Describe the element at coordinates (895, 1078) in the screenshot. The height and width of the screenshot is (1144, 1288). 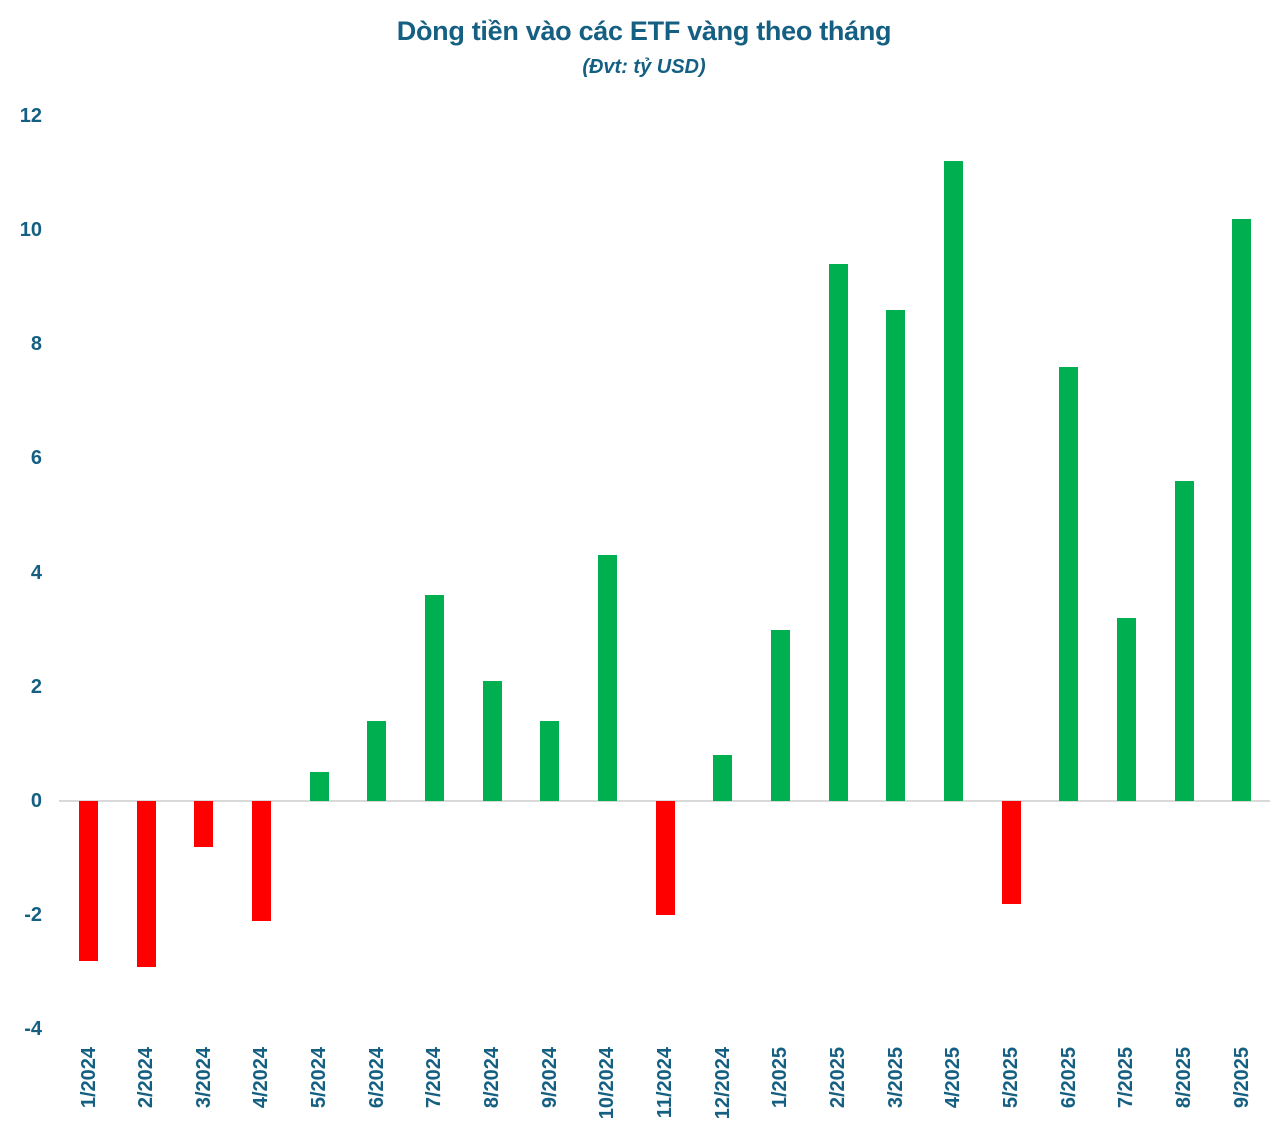
I see `x-axis-tick-label: 3/2025` at that location.